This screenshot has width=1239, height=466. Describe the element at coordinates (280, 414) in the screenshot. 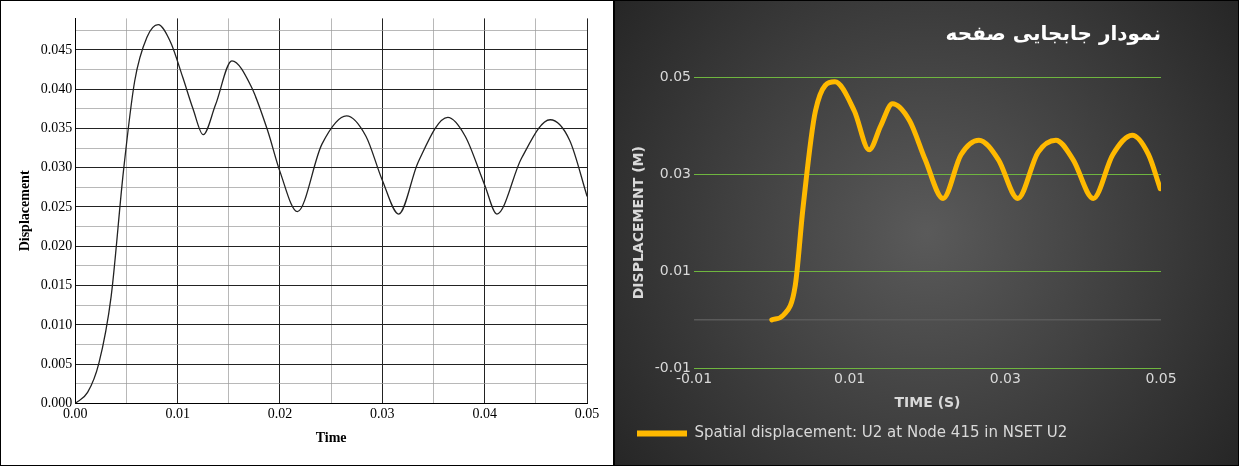

I see `x-tick-label: 0.02` at that location.